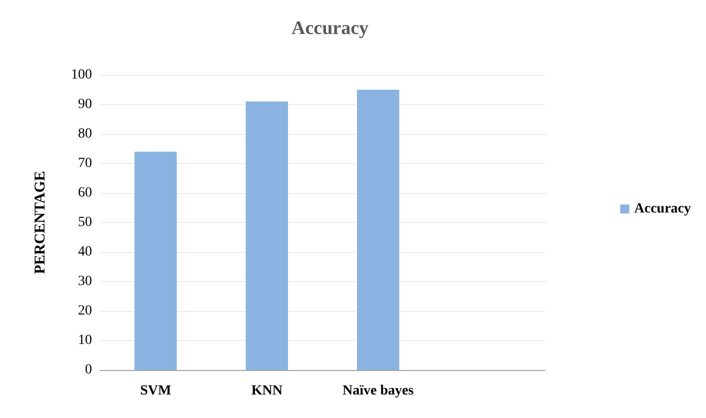 This screenshot has width=706, height=418. I want to click on y-tick-label: 70, so click(85, 163).